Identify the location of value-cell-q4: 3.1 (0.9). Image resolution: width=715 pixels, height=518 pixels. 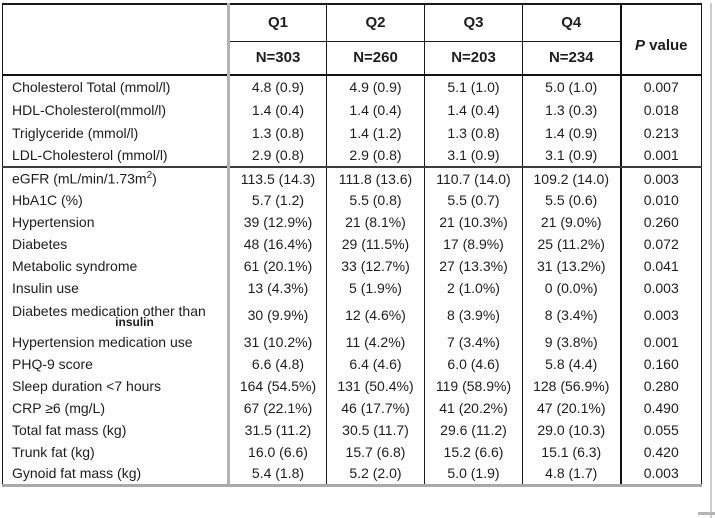
(571, 156).